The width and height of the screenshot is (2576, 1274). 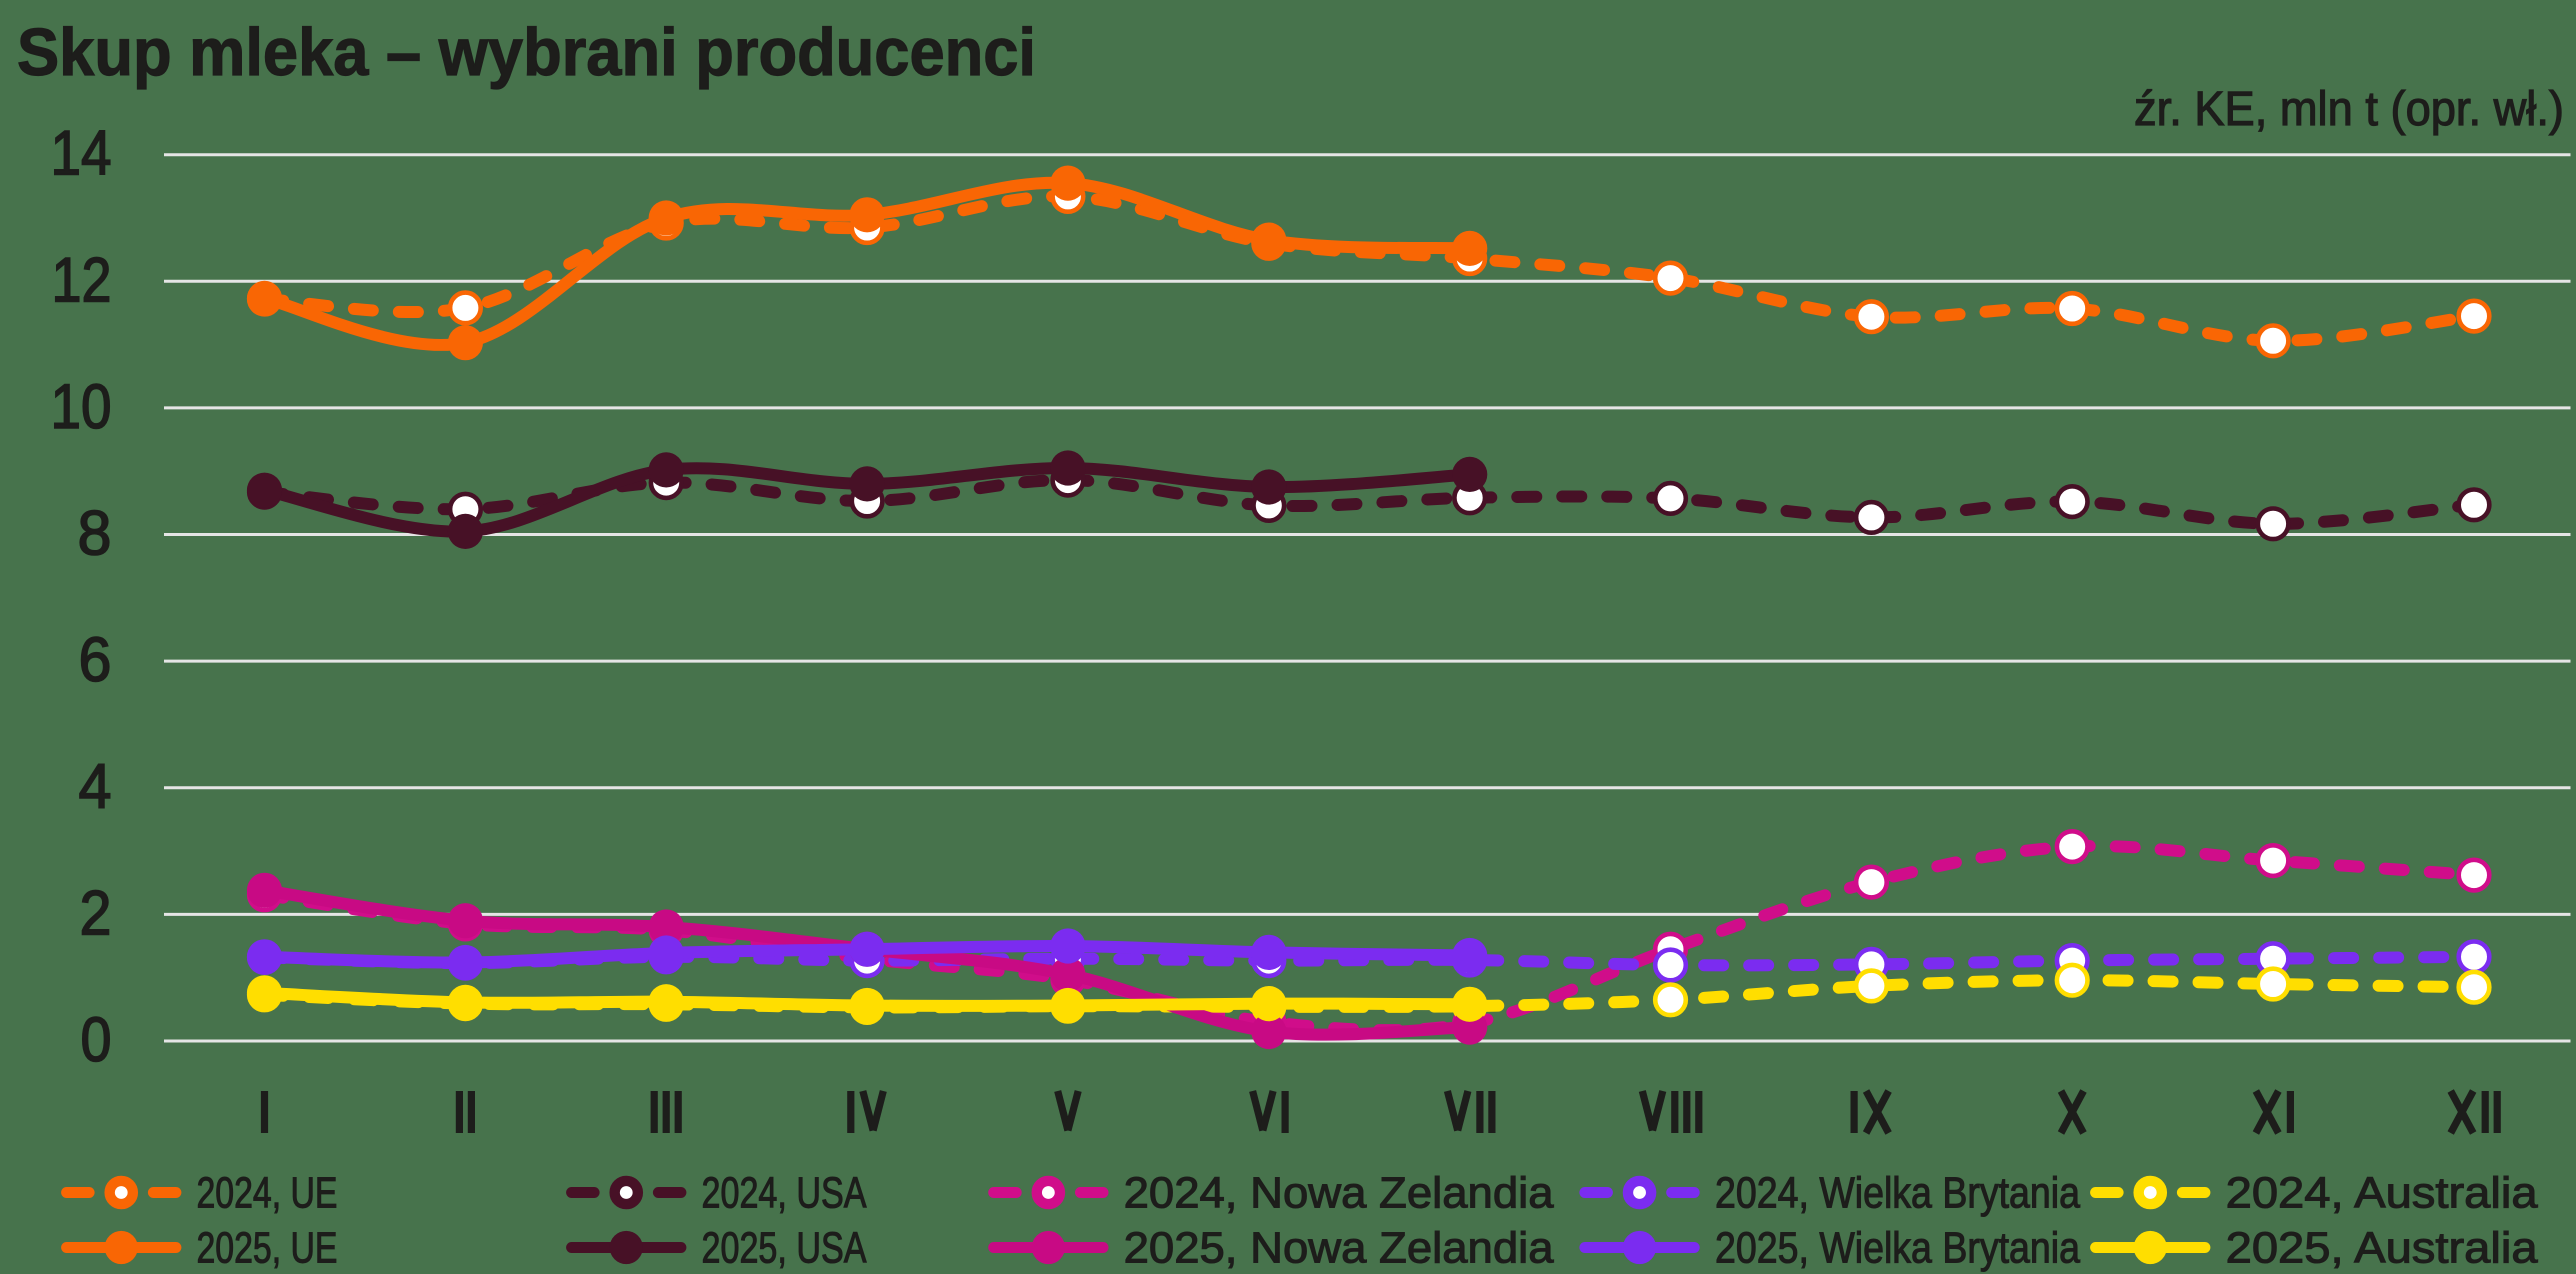 What do you see at coordinates (96, 1040) in the screenshot?
I see `svg-text: 0` at bounding box center [96, 1040].